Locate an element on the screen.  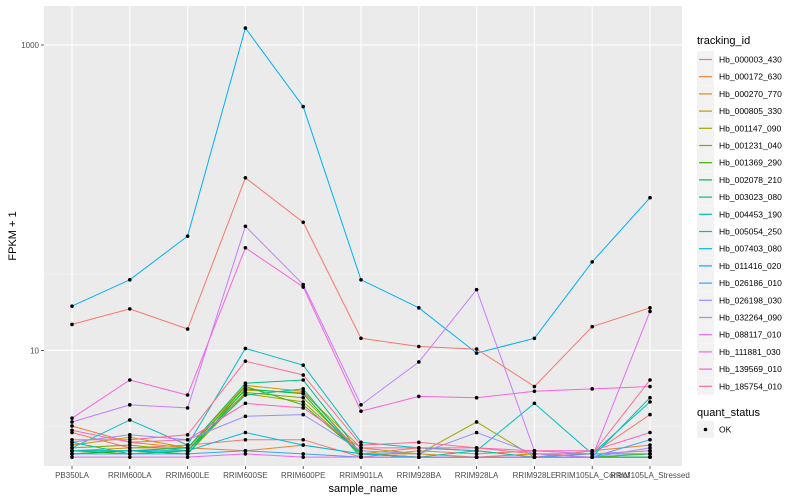
shape-legend-items: OK is located at coordinates (714, 429).